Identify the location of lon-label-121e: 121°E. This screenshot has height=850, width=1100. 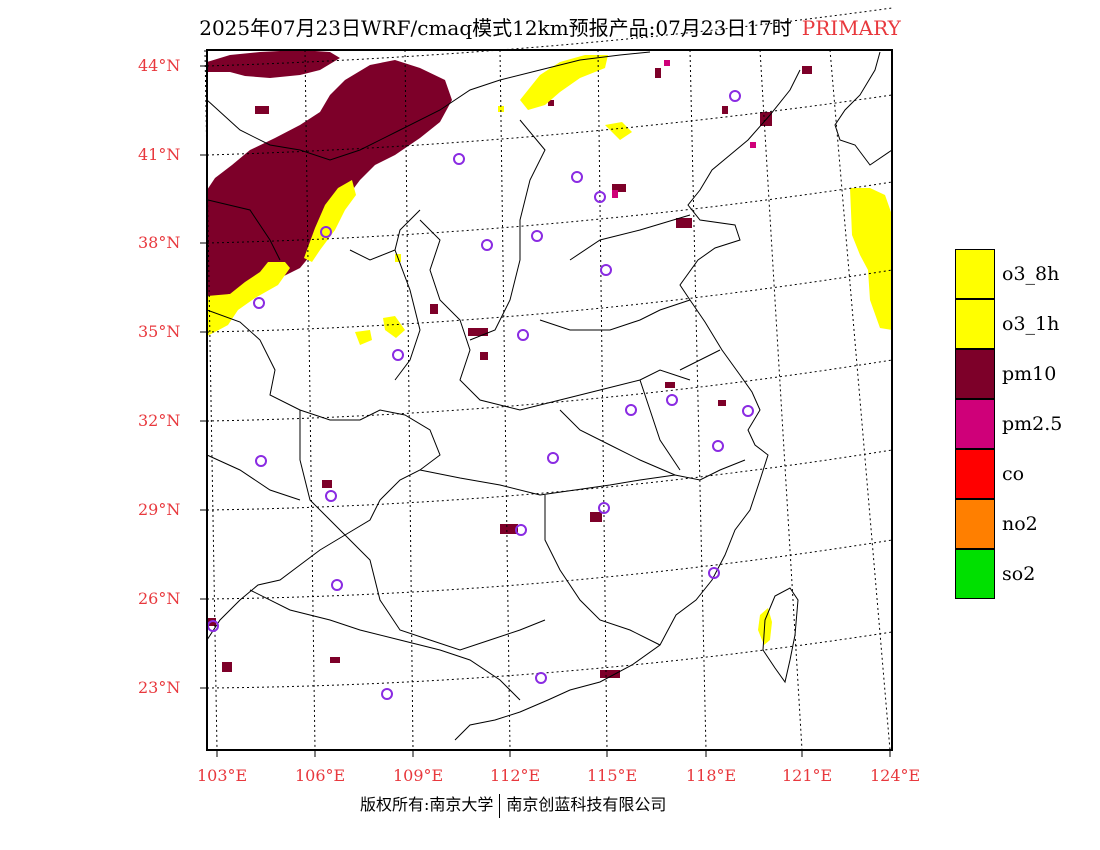
(807, 775).